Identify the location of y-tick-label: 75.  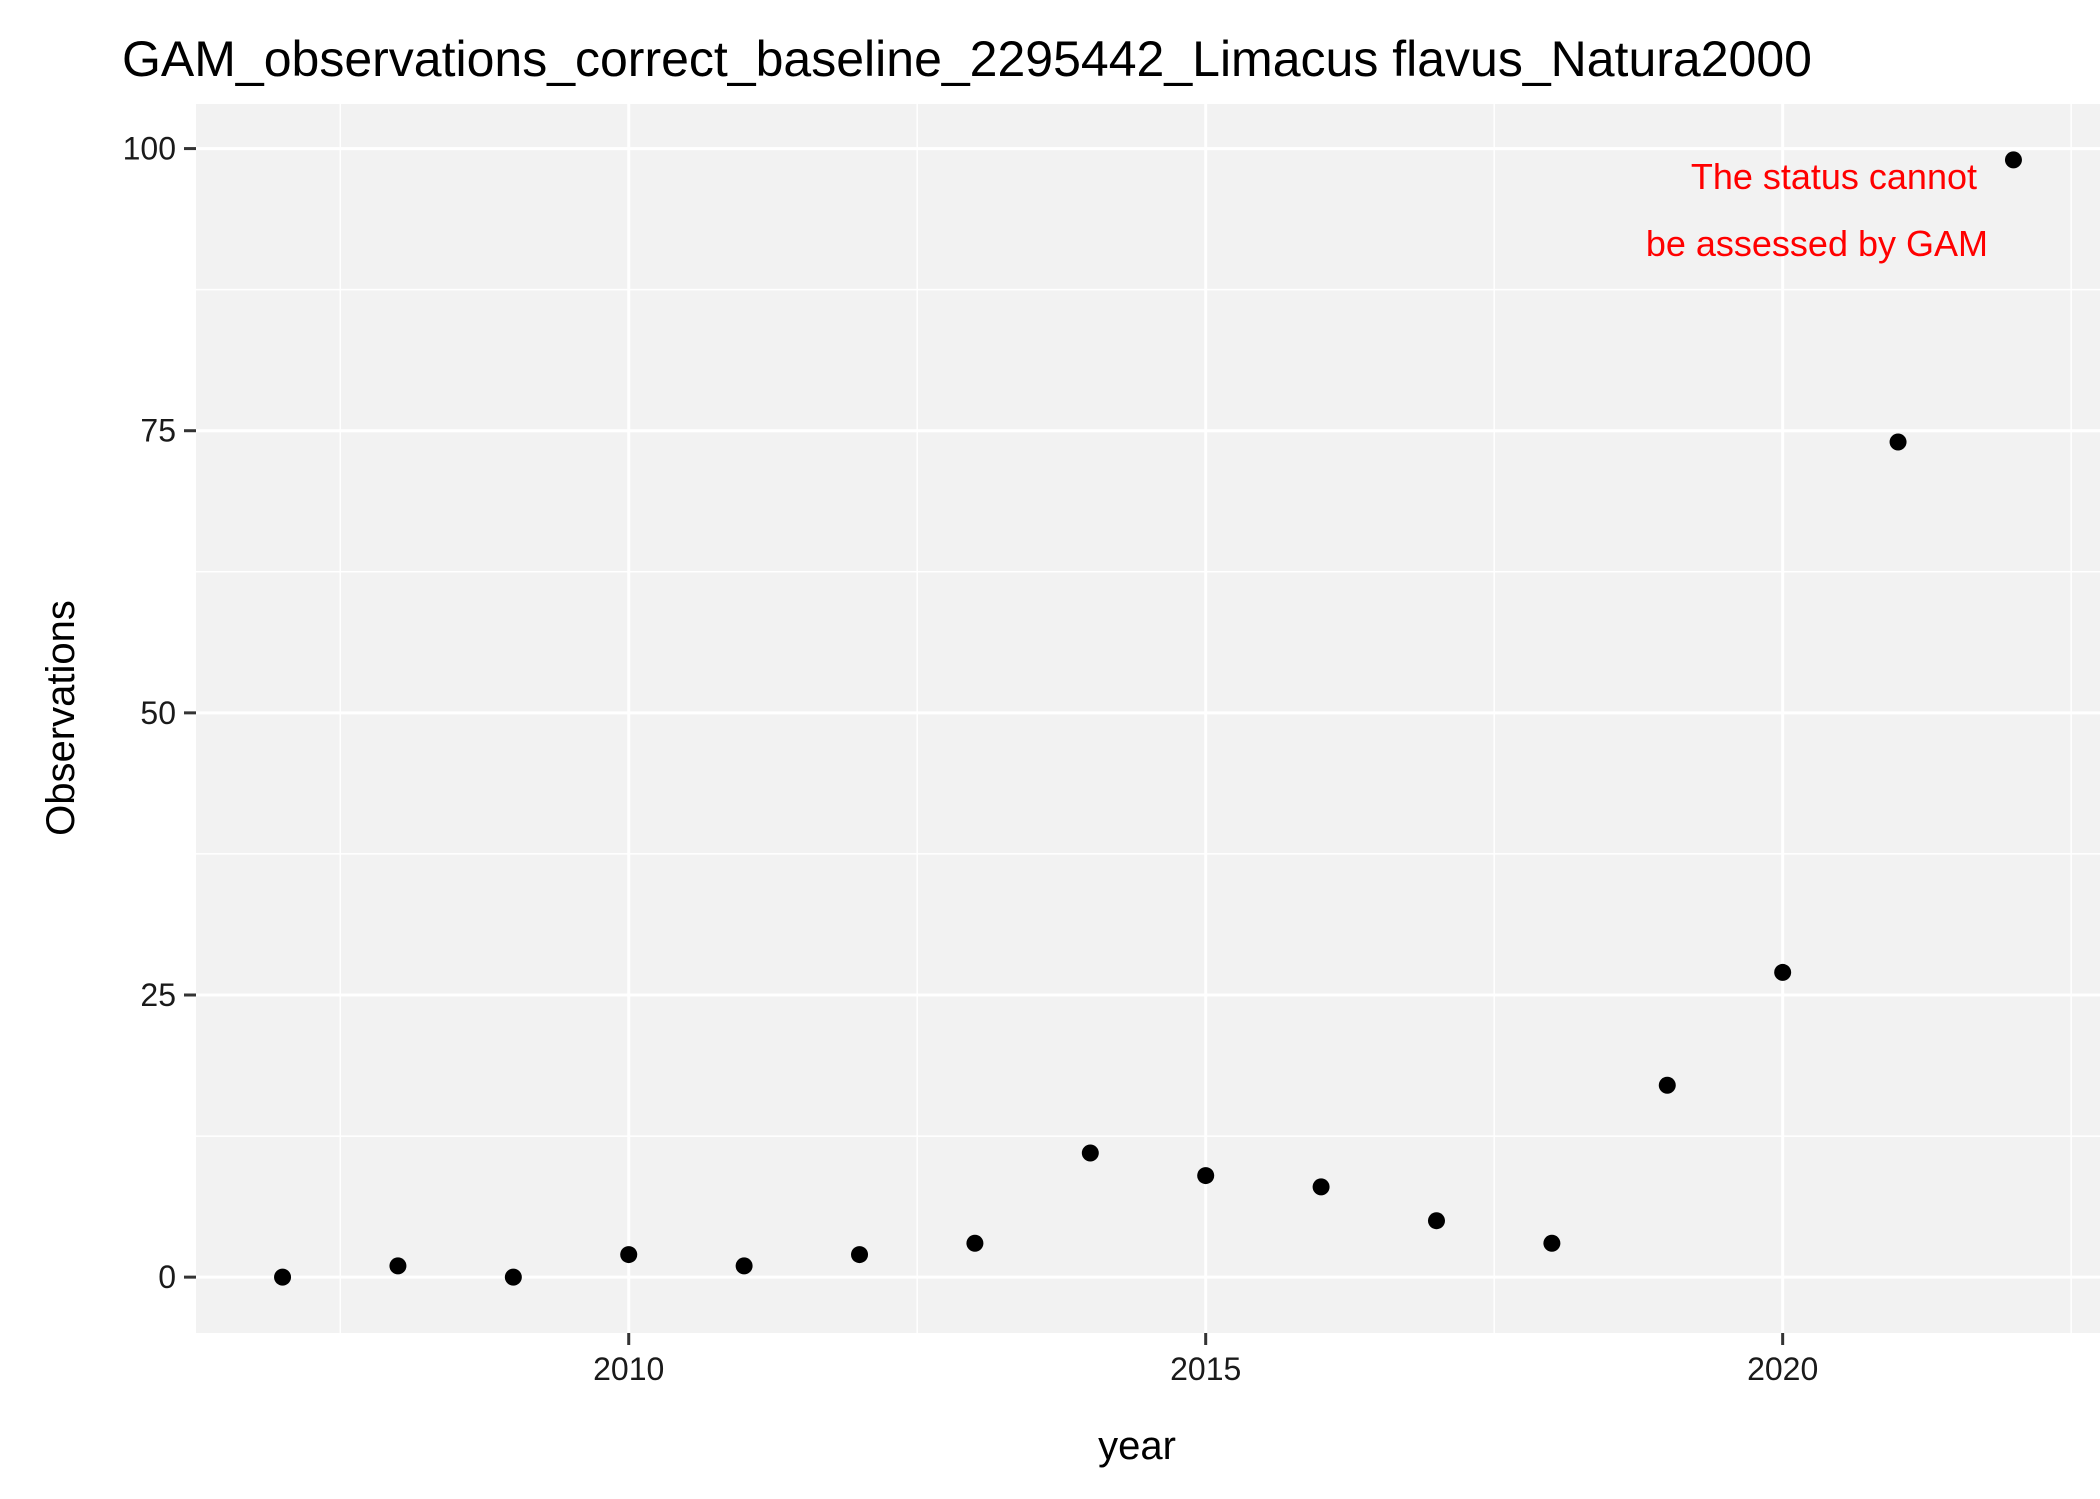
(158, 431).